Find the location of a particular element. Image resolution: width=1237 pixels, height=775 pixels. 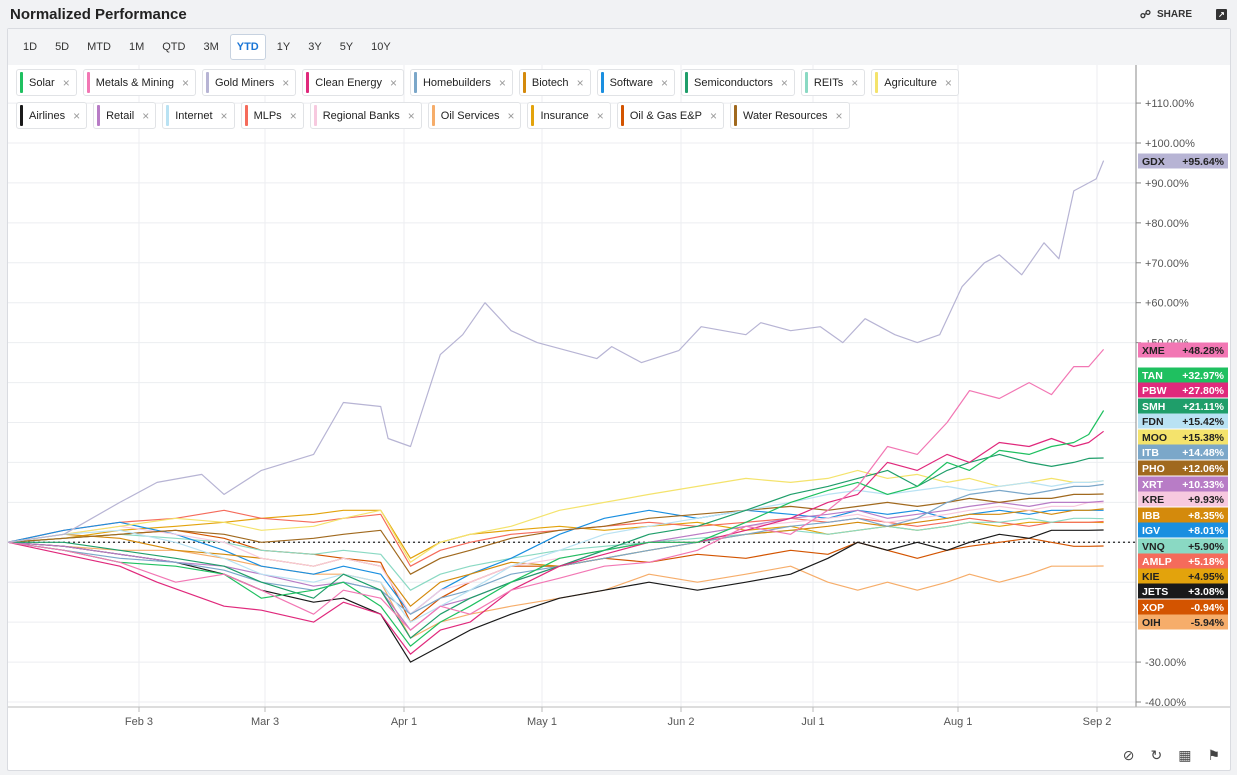

x-tick-label: Jun 2 is located at coordinates (681, 722).